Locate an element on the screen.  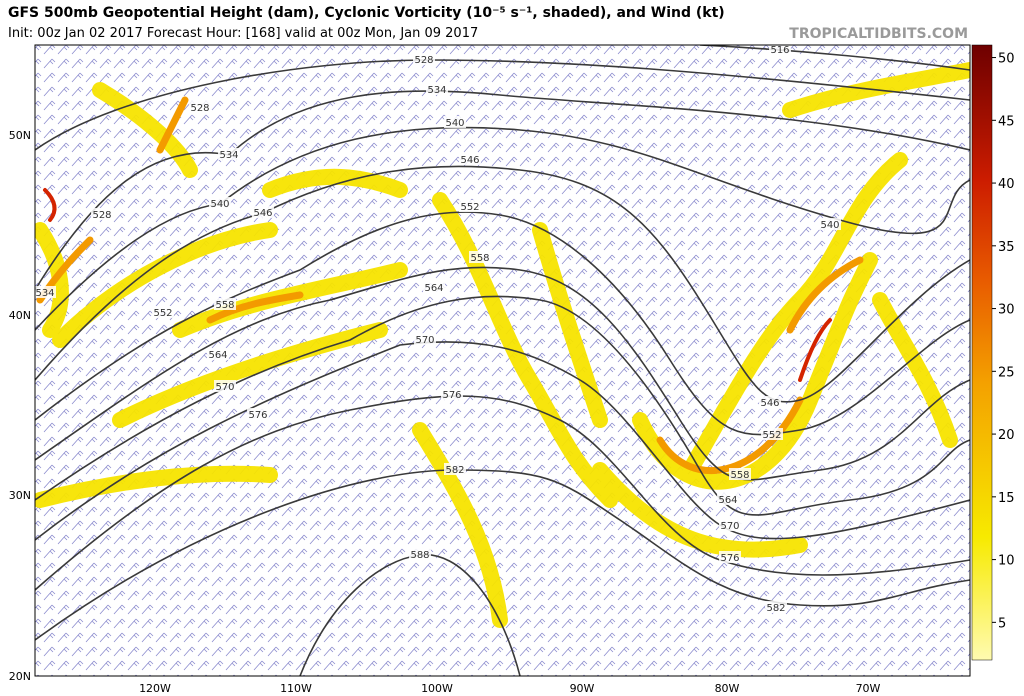
colorbar-tick-label: 5 is located at coordinates (1002, 623).